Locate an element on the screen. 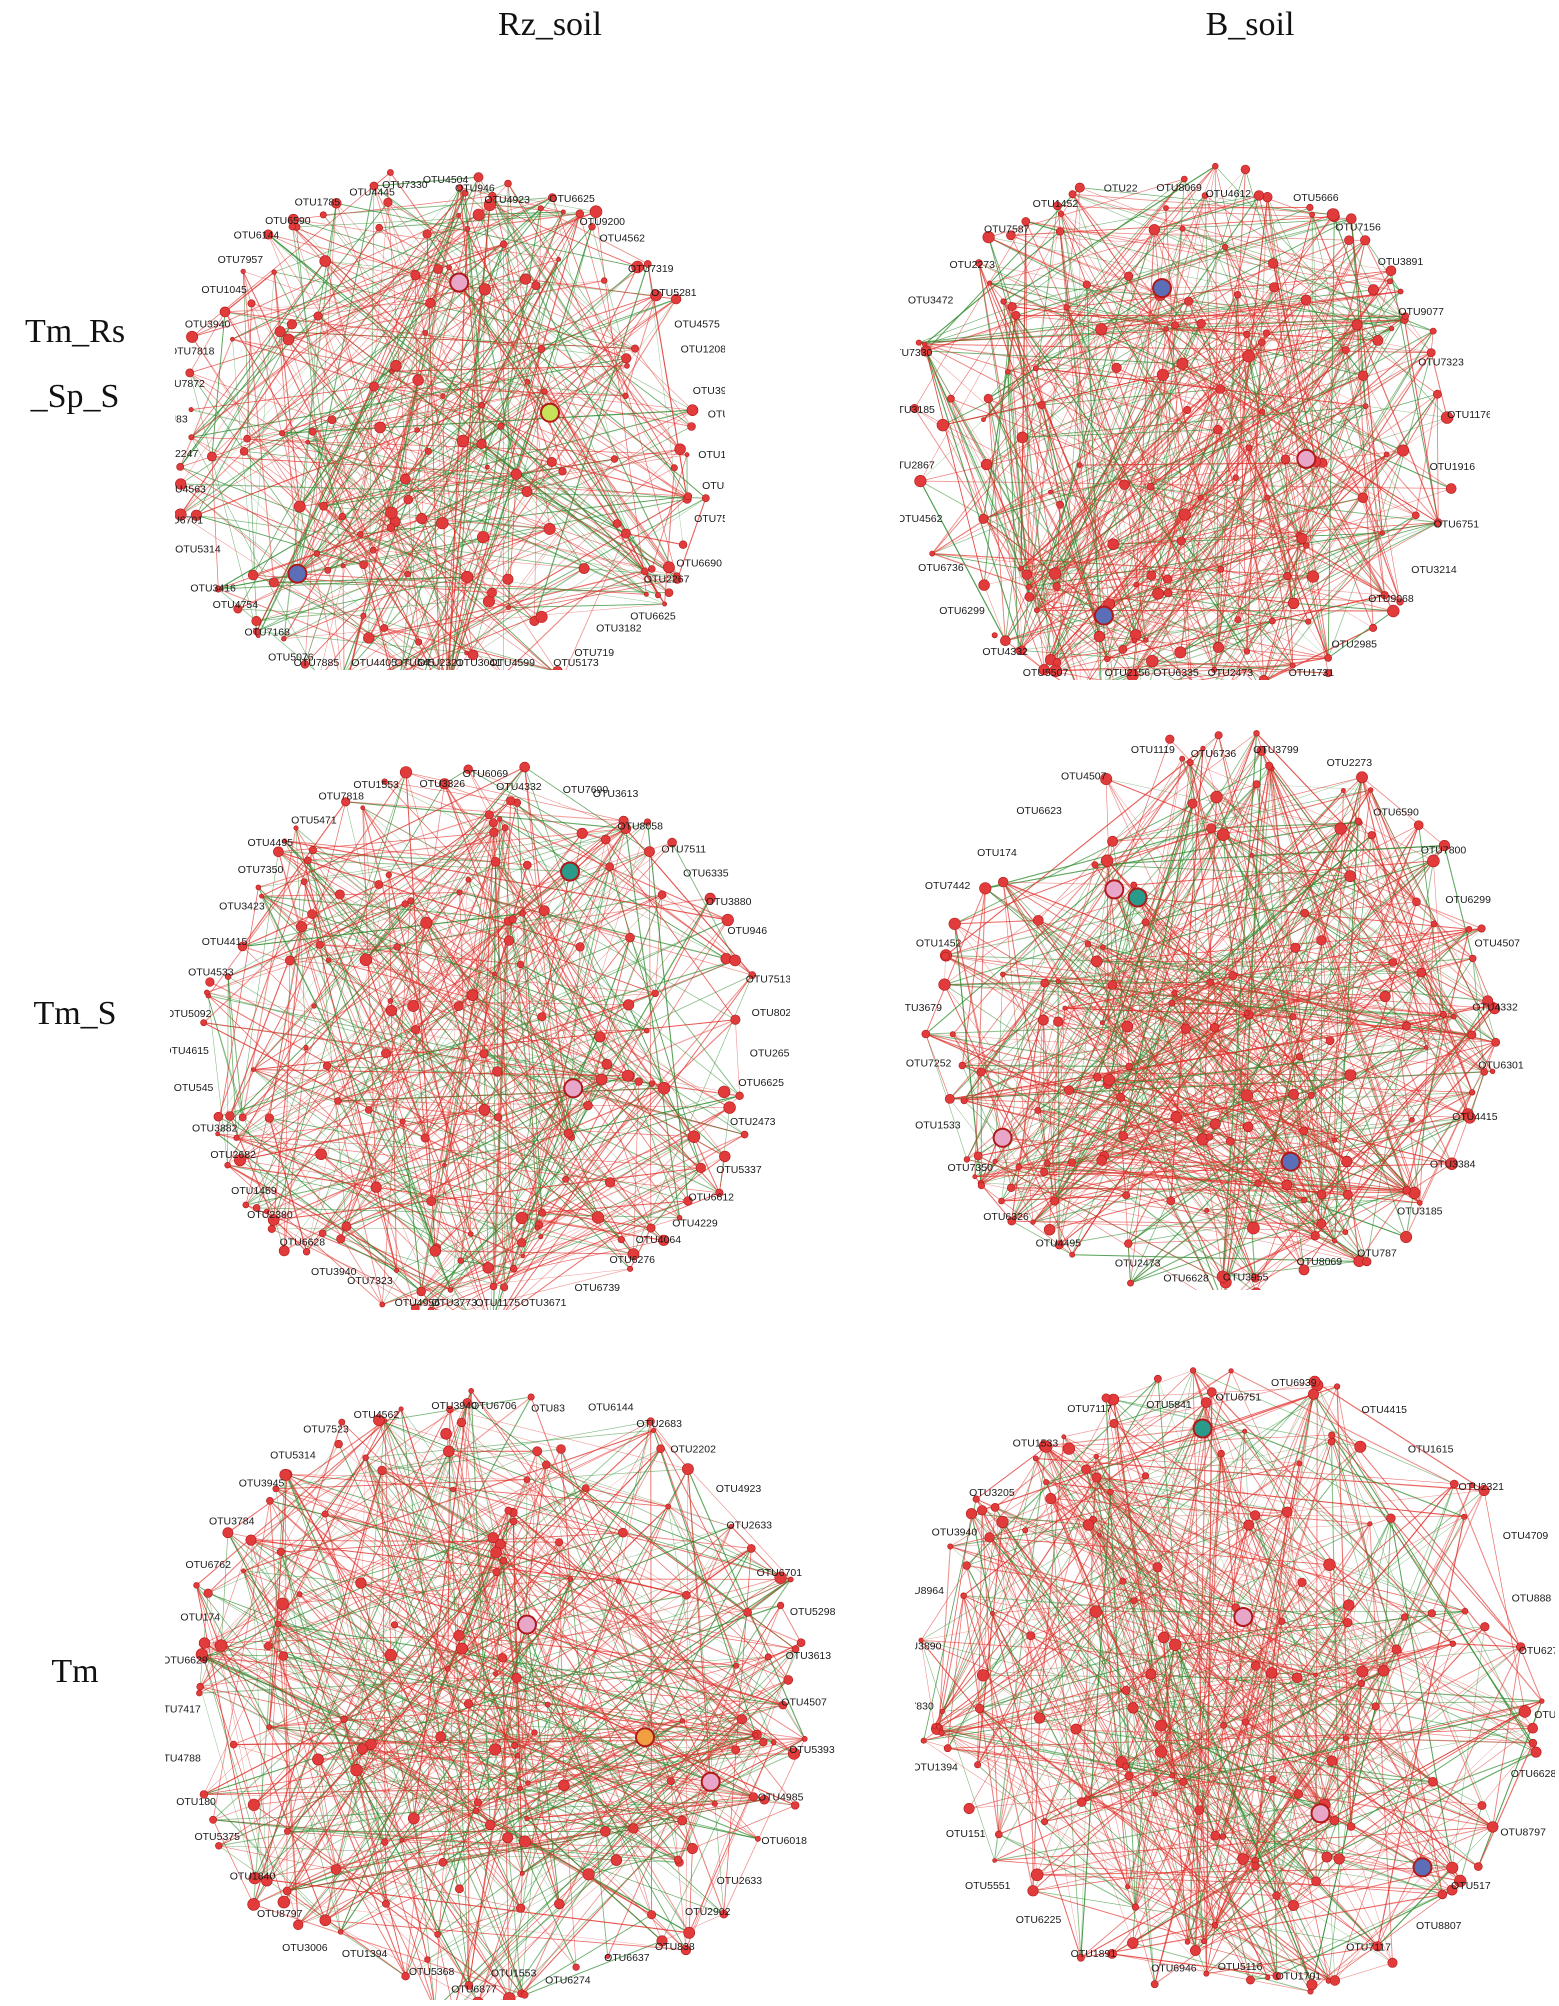 This screenshot has height=2006, width=1559. otu-label: OTU1452 is located at coordinates (1056, 204).